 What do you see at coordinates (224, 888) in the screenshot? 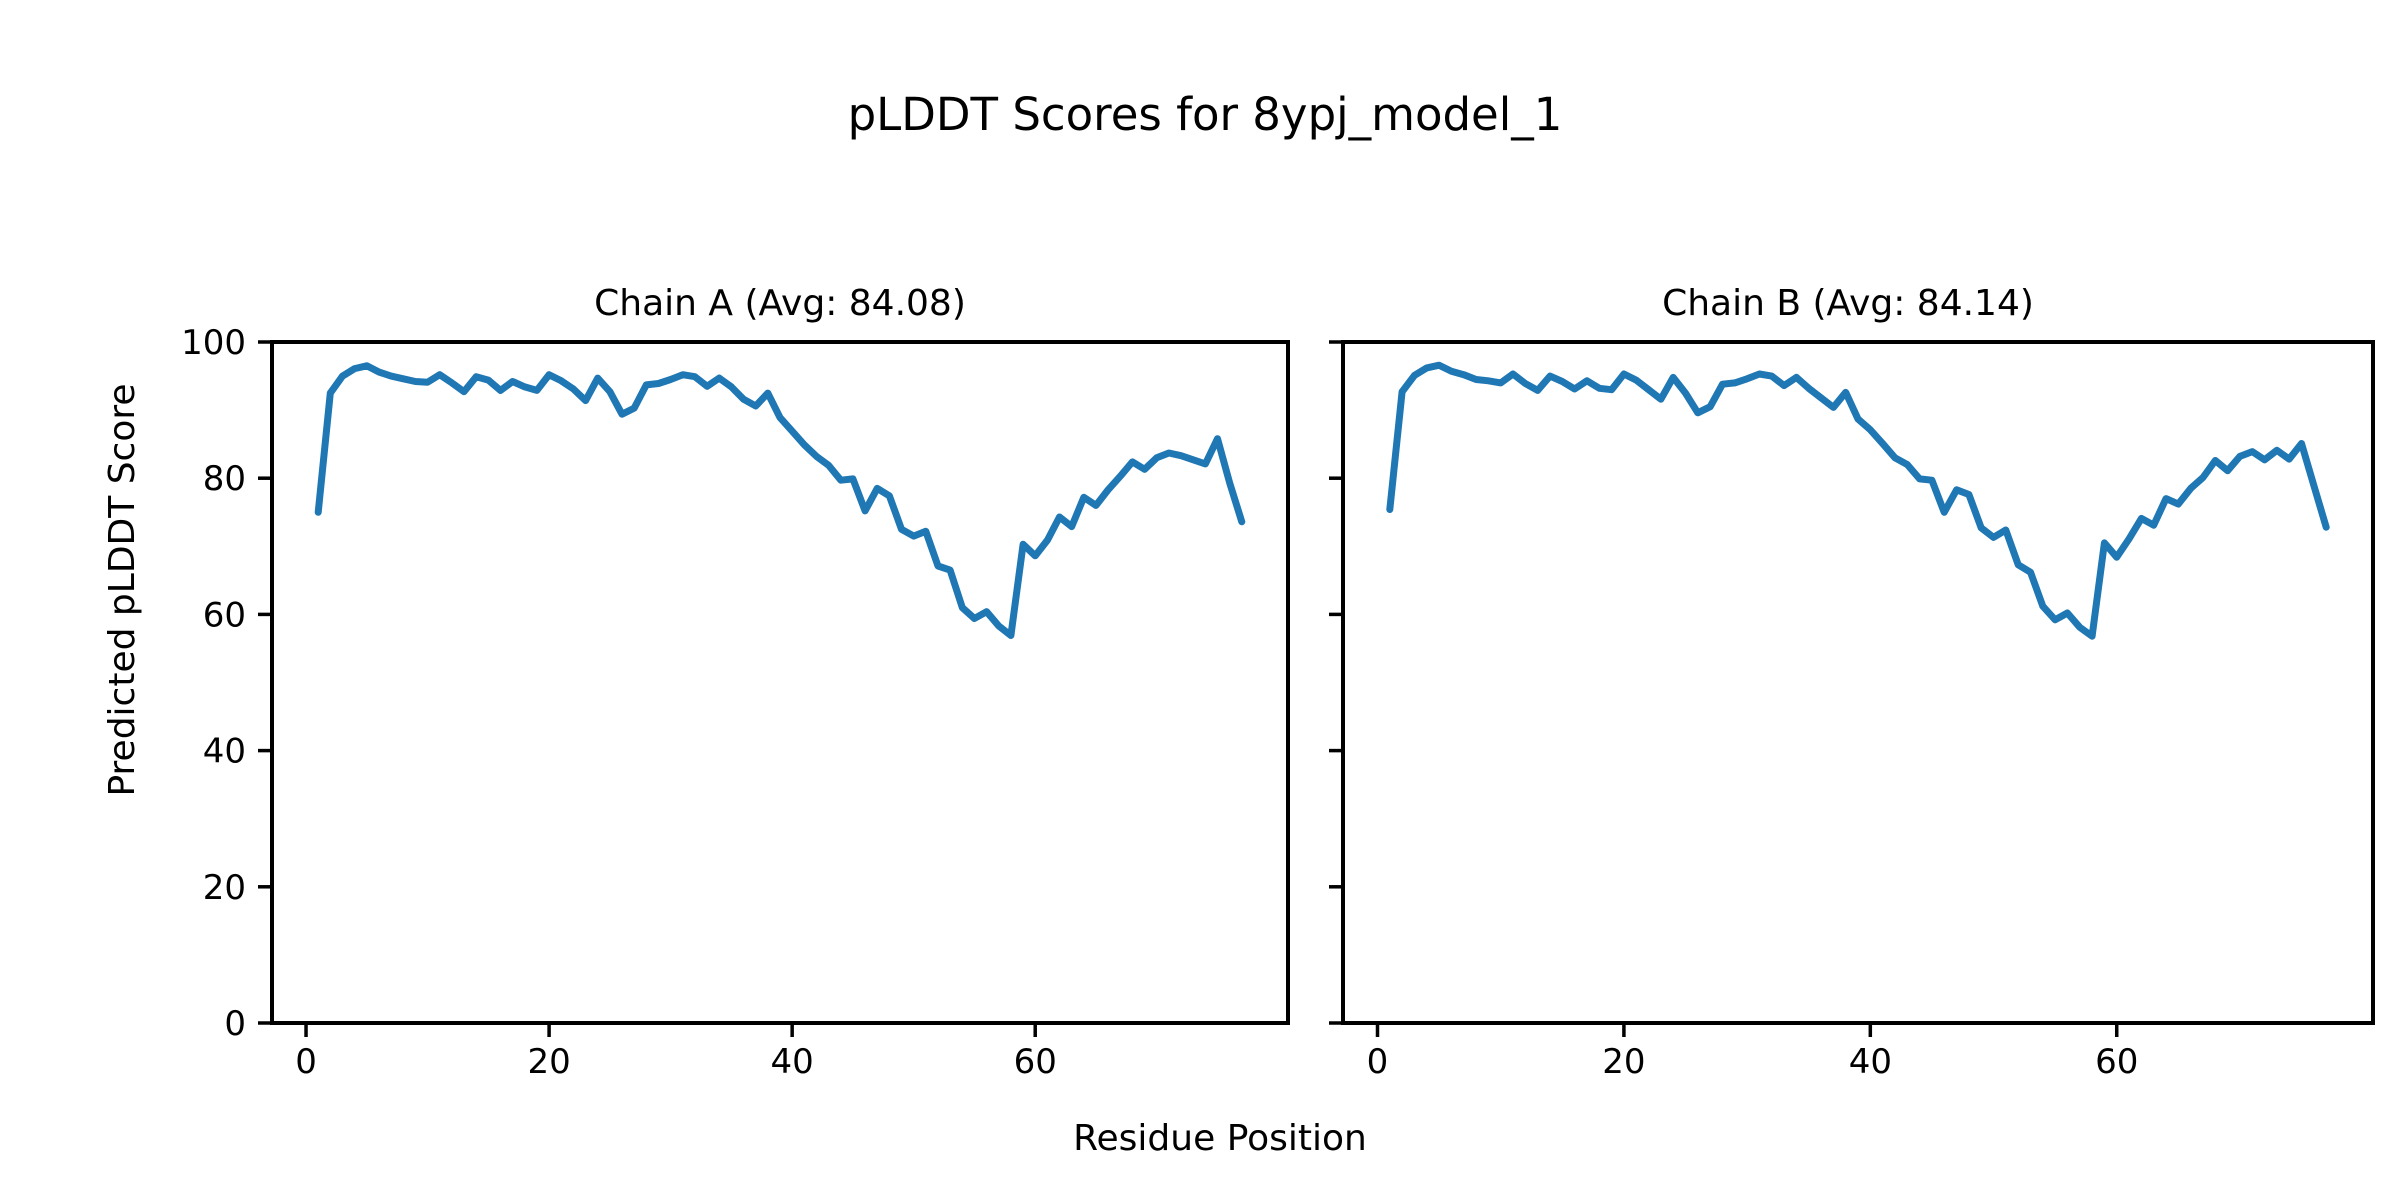
I see `y-tick-label: 20` at bounding box center [224, 888].